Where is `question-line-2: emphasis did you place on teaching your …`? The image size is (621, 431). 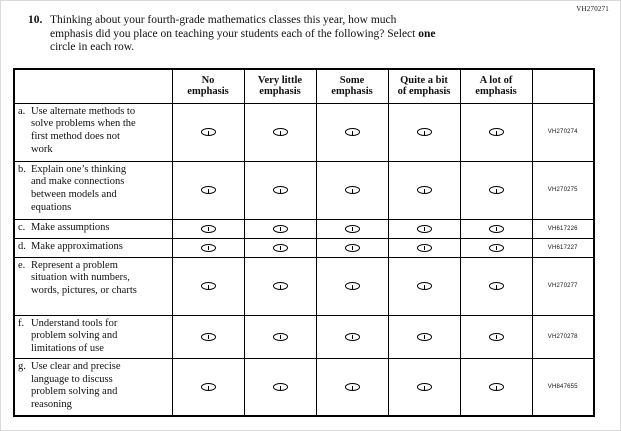
question-line-2: emphasis did you place on teaching your … is located at coordinates (242, 35).